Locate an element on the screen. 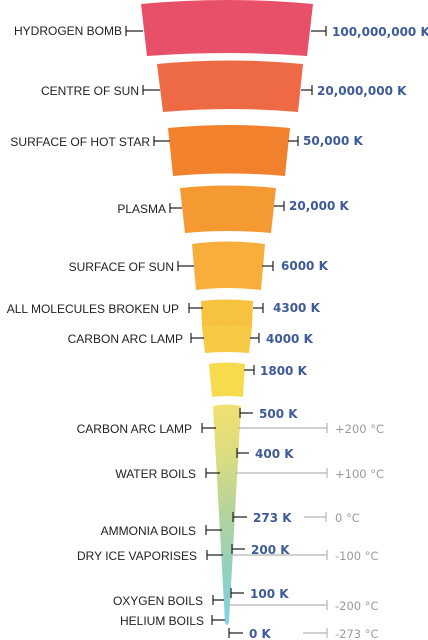 The image size is (428, 640). point-label: CARBON ARC LAMP is located at coordinates (134, 429).